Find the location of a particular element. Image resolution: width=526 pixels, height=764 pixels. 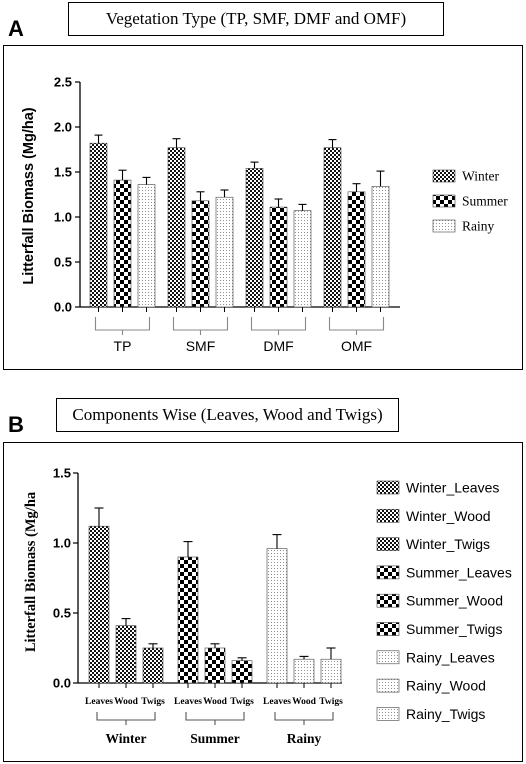

bar-rainy-dmf is located at coordinates (302, 259).